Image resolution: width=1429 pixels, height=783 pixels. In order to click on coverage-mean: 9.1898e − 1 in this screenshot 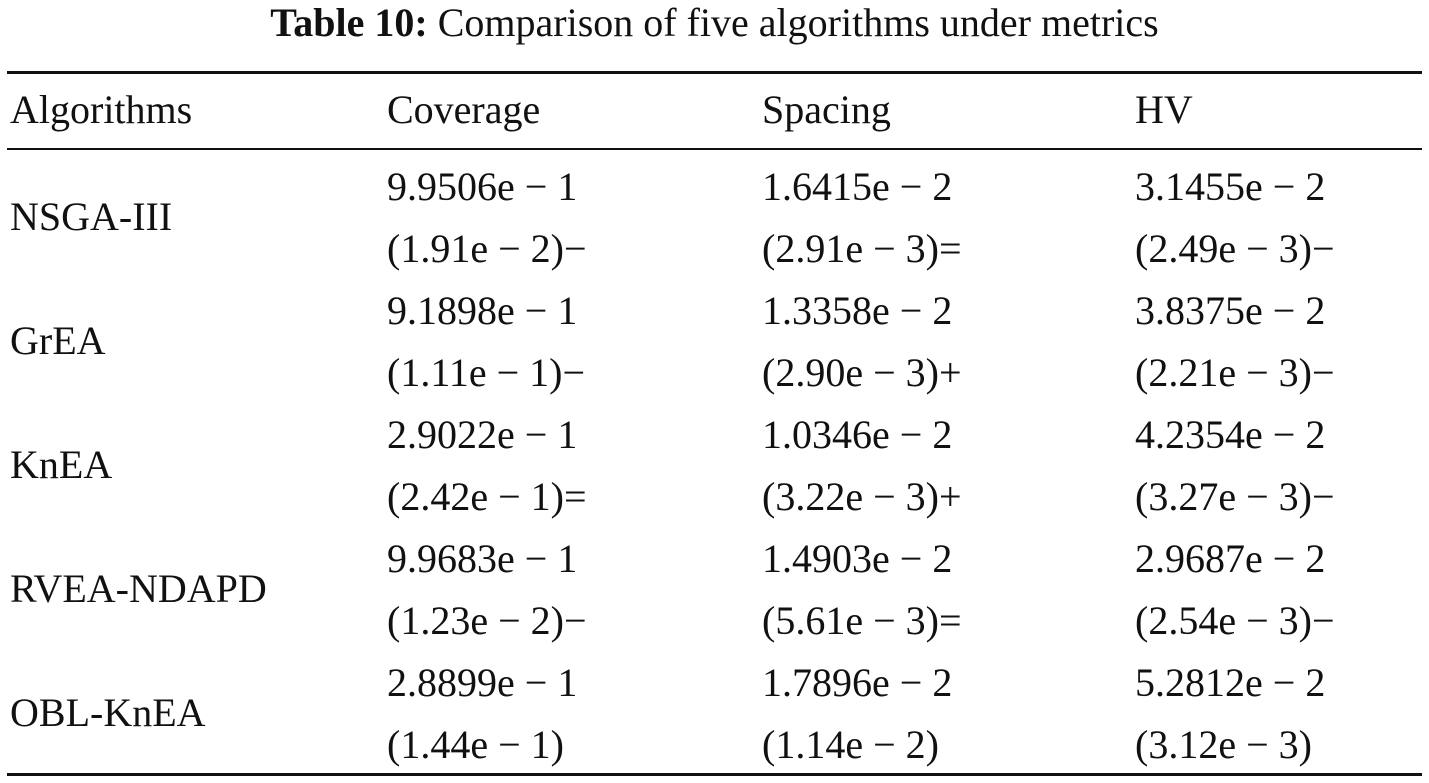, I will do `click(482, 310)`.